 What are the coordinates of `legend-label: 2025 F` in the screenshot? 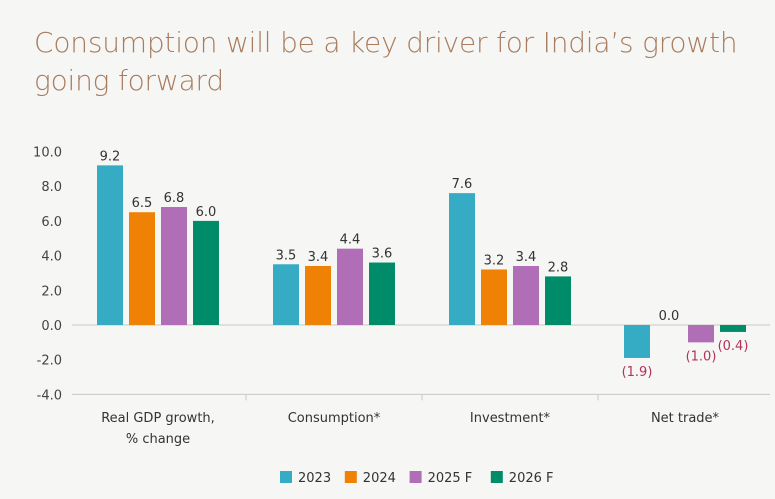 It's located at (450, 478).